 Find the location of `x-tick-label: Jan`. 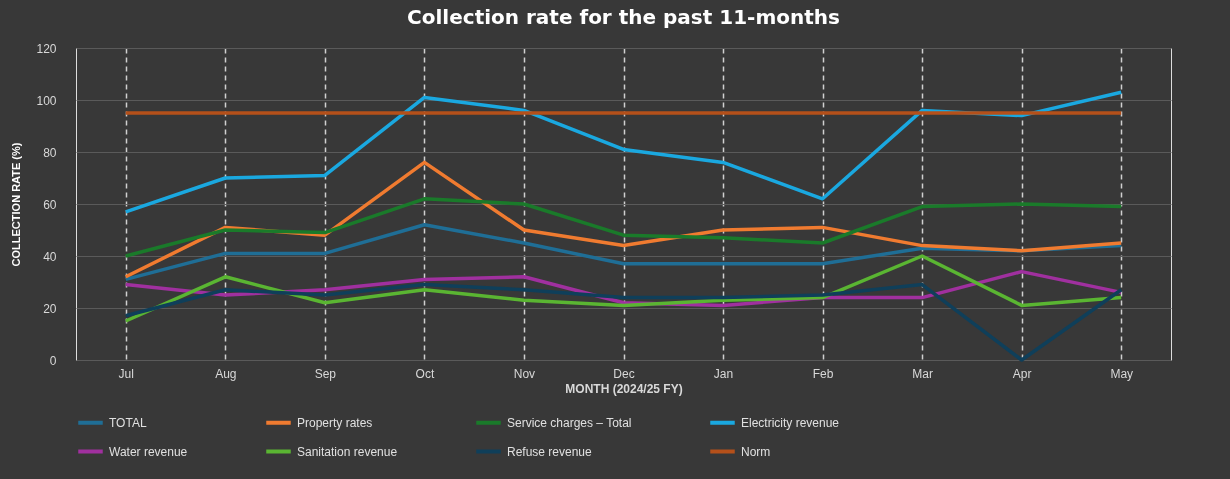

x-tick-label: Jan is located at coordinates (723, 373).